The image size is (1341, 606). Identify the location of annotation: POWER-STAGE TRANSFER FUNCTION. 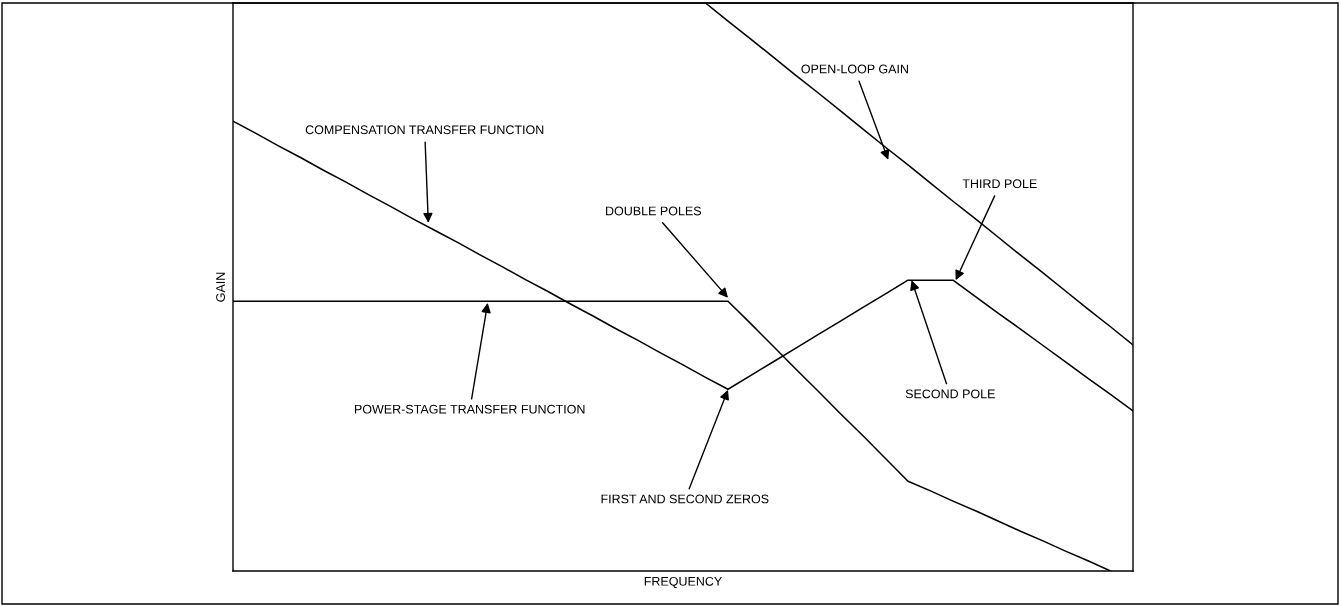
(469, 409).